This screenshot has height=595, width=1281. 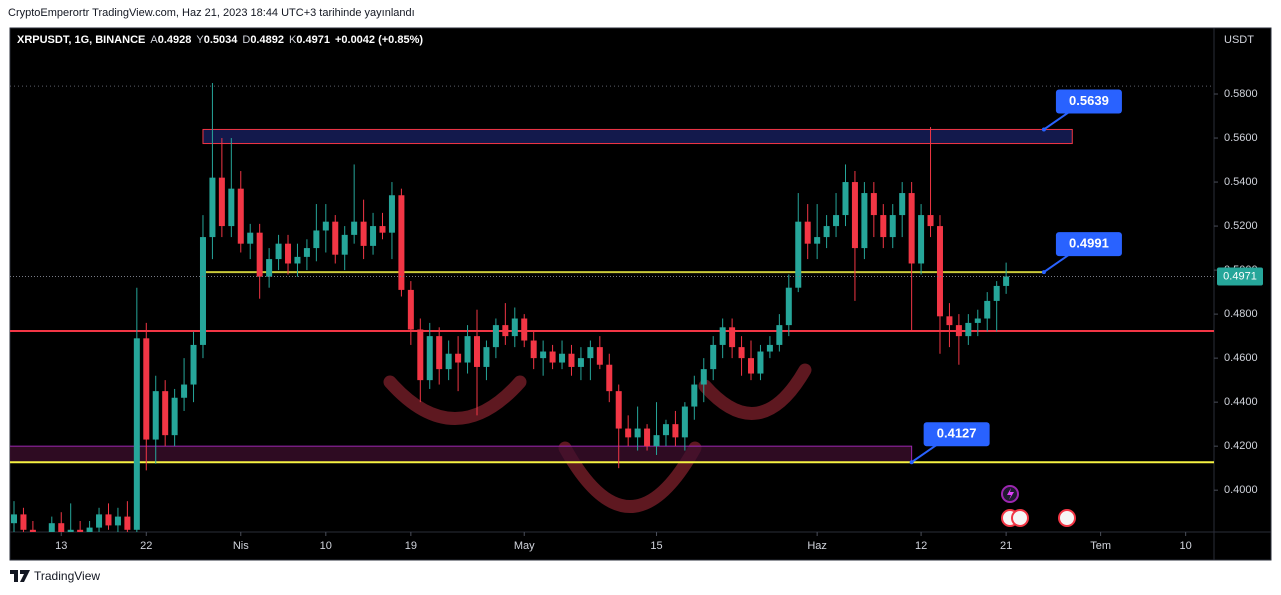 What do you see at coordinates (61, 546) in the screenshot?
I see `x-tick-label: 13` at bounding box center [61, 546].